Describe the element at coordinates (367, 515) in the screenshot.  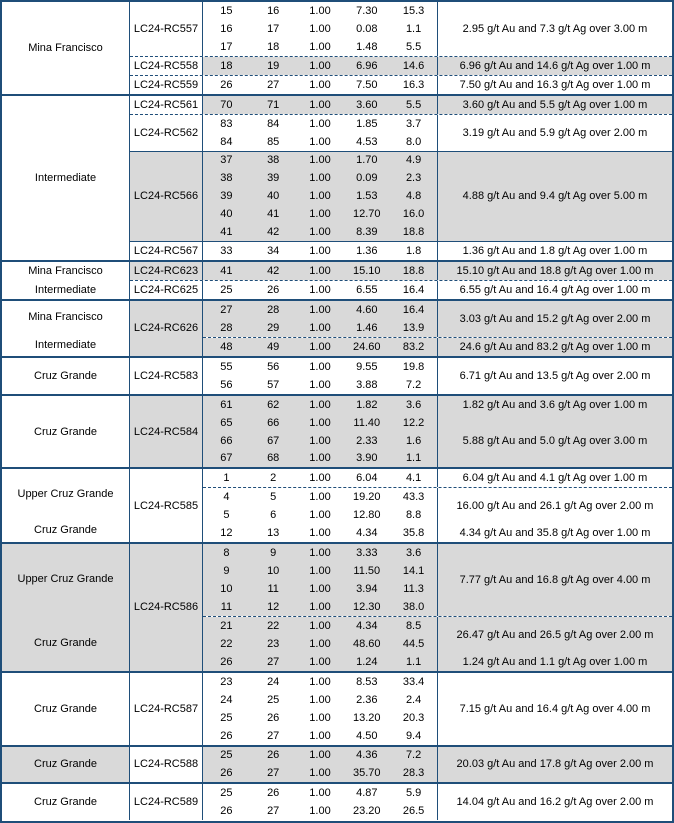
I see `interval-value: 12.80` at that location.